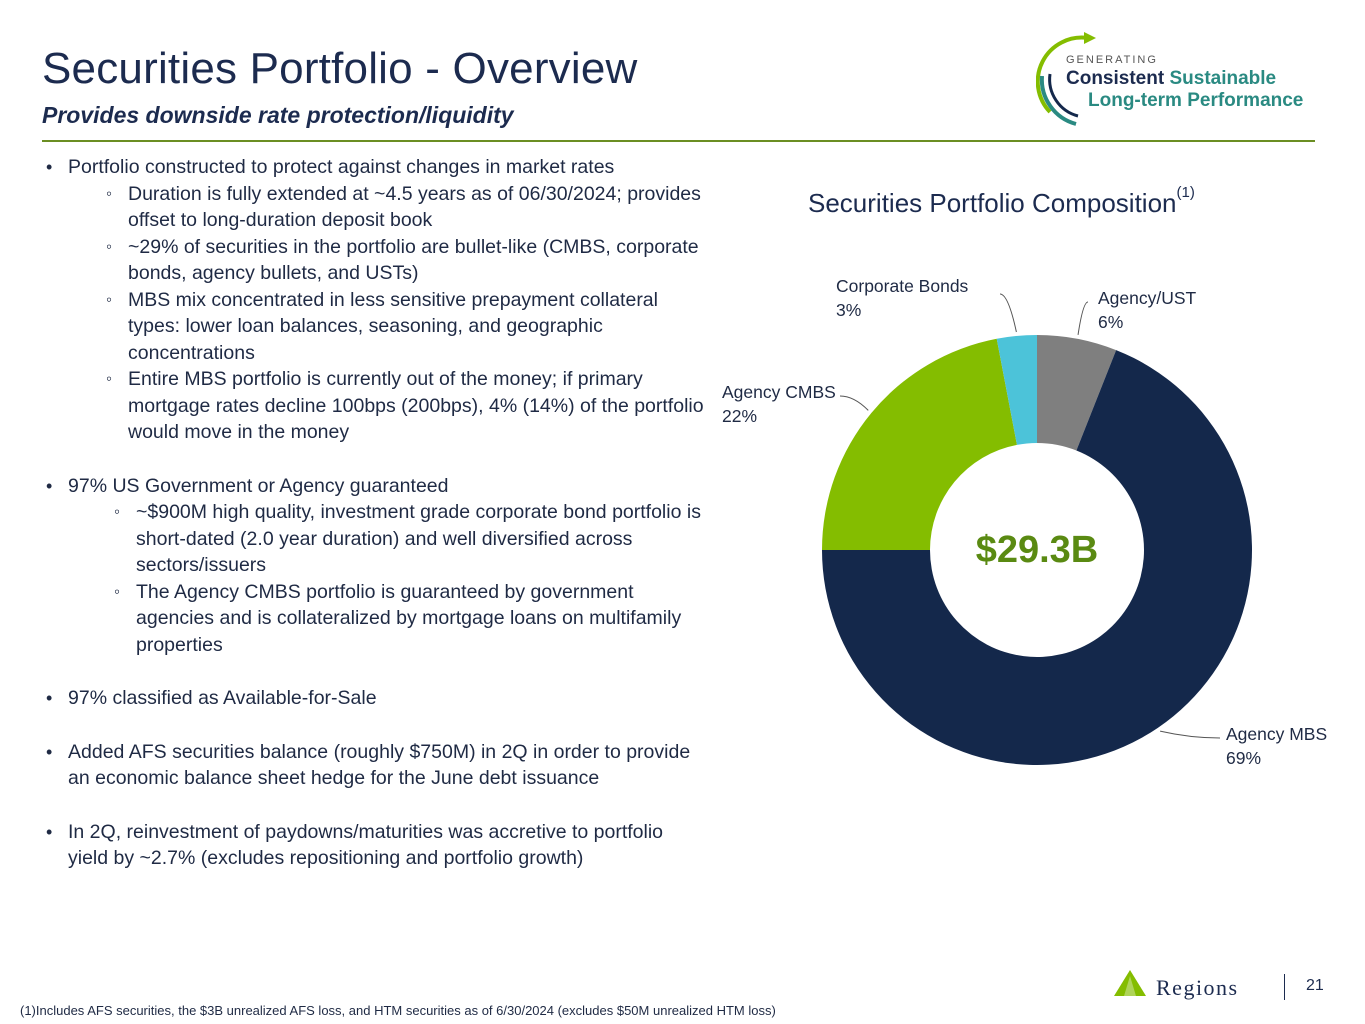 The width and height of the screenshot is (1365, 1024). What do you see at coordinates (1315, 985) in the screenshot?
I see `page-number: 21` at bounding box center [1315, 985].